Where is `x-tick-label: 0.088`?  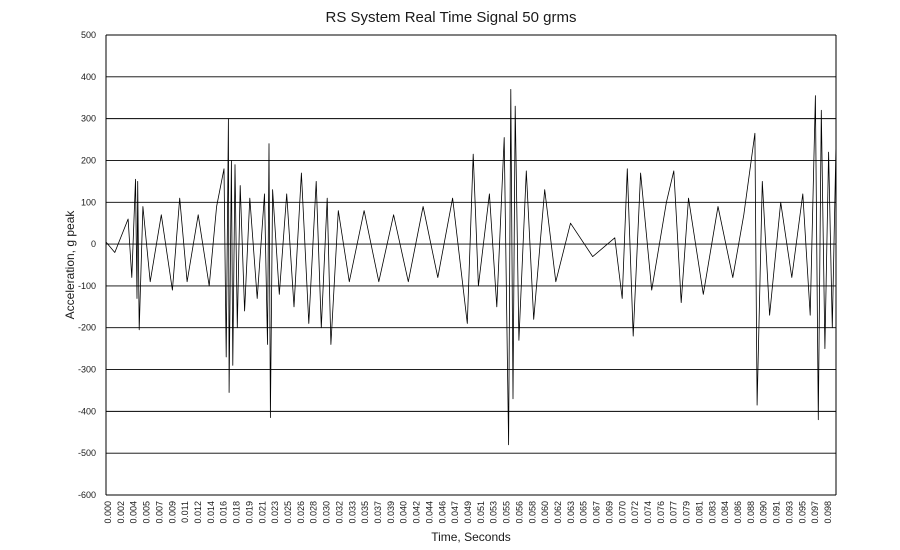 x-tick-label: 0.088 is located at coordinates (751, 512).